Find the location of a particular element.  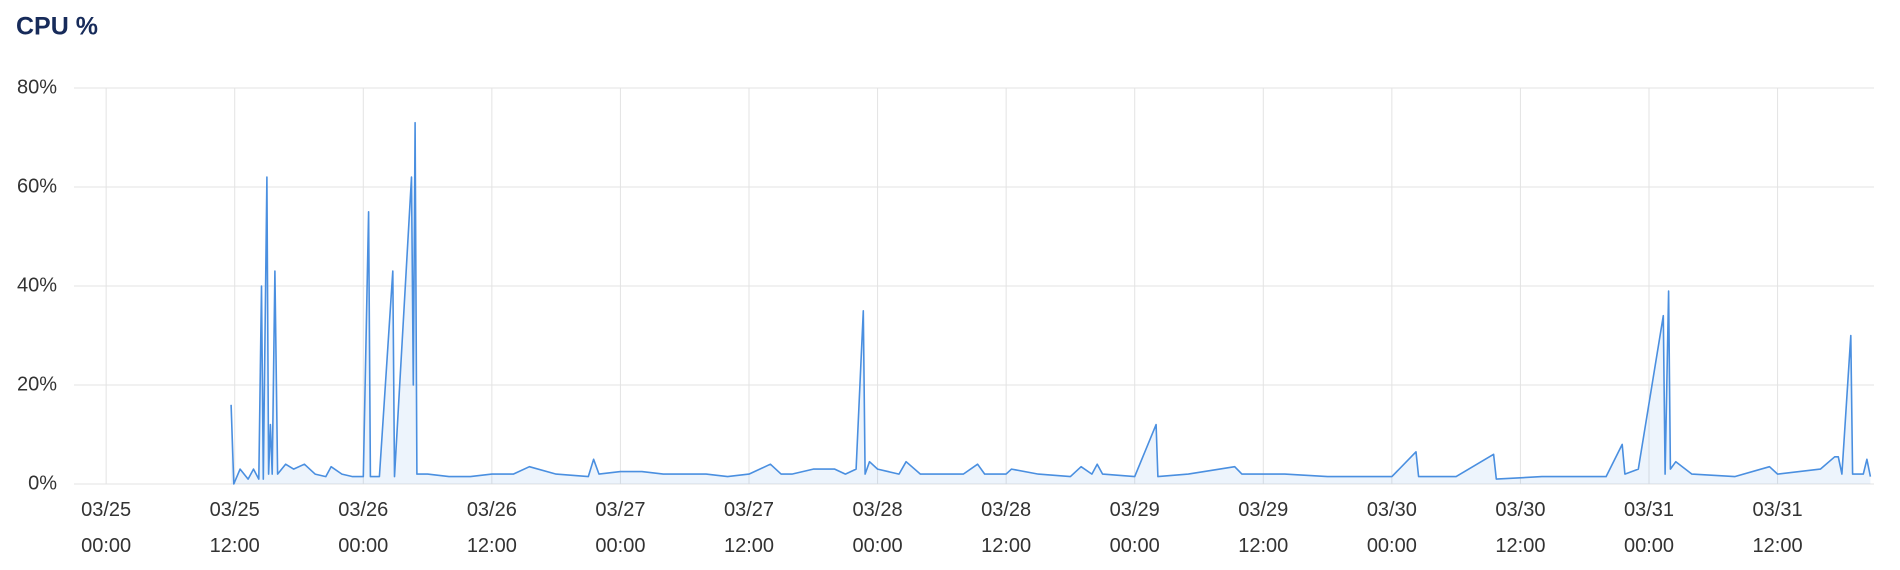

y-tick-label: 60% is located at coordinates (37, 186).